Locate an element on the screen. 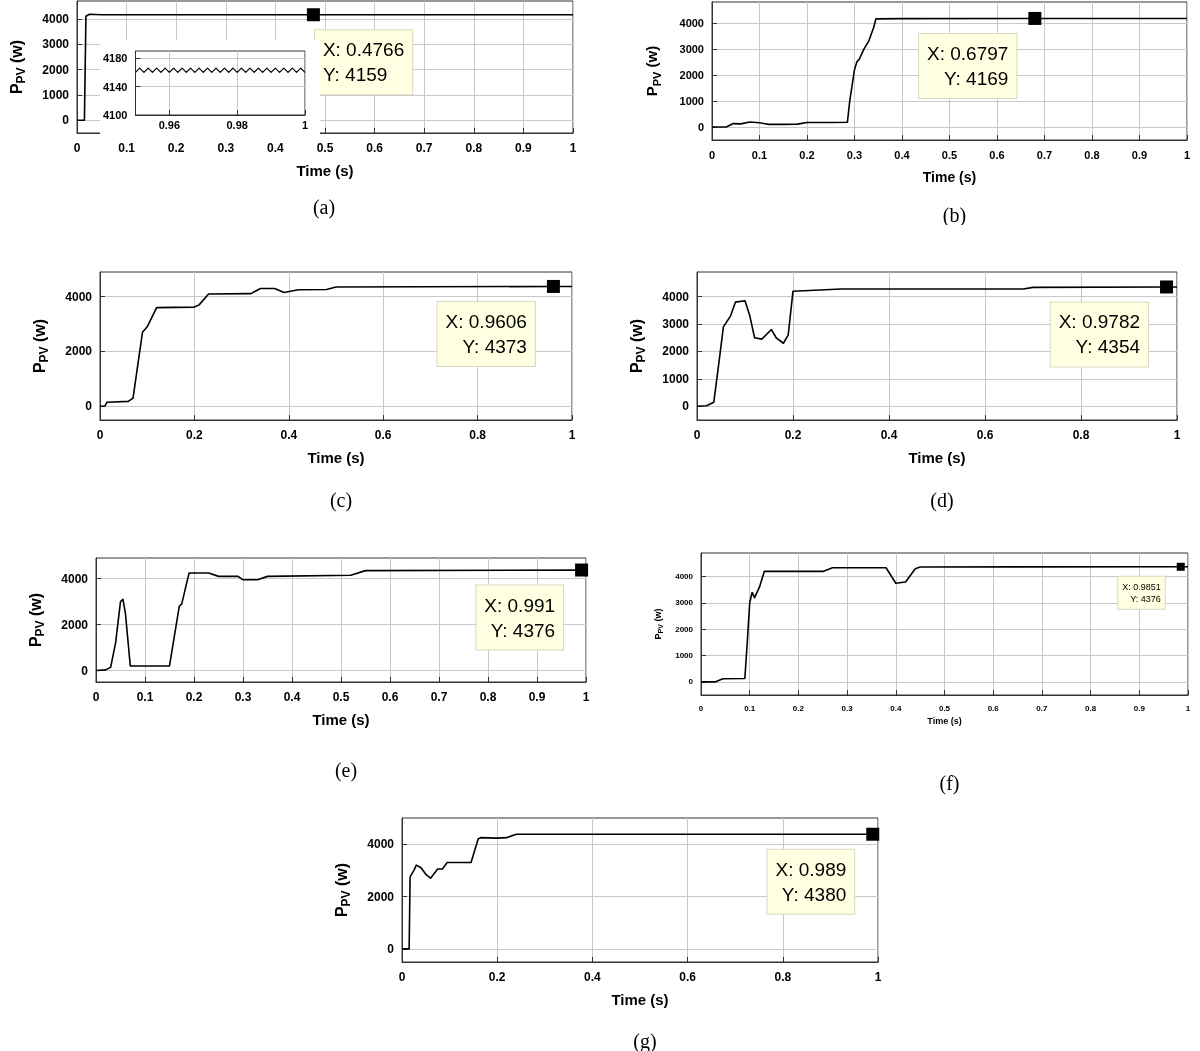 The width and height of the screenshot is (1200, 1051). y-tick-label: 4140 is located at coordinates (115, 86).